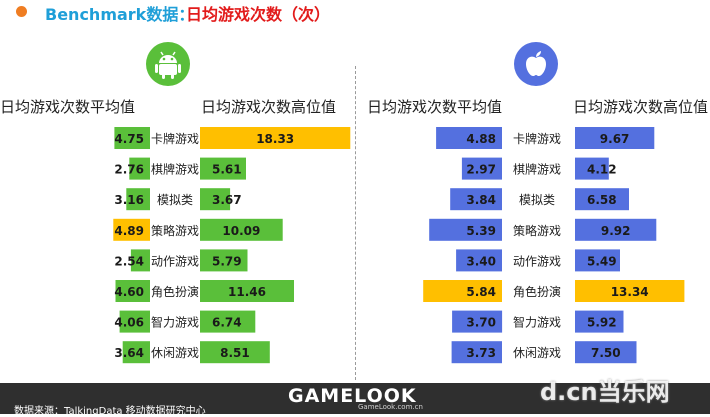 The image size is (710, 417). What do you see at coordinates (168, 64) in the screenshot?
I see `android-robot-icon` at bounding box center [168, 64].